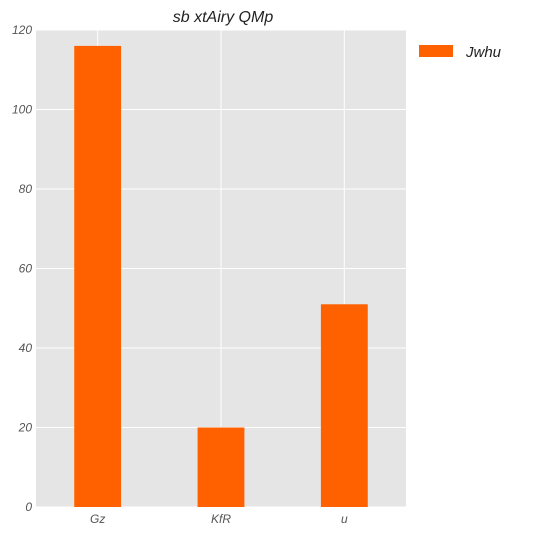 The width and height of the screenshot is (536, 536). Describe the element at coordinates (98, 276) in the screenshot. I see `bar-Gz` at that location.